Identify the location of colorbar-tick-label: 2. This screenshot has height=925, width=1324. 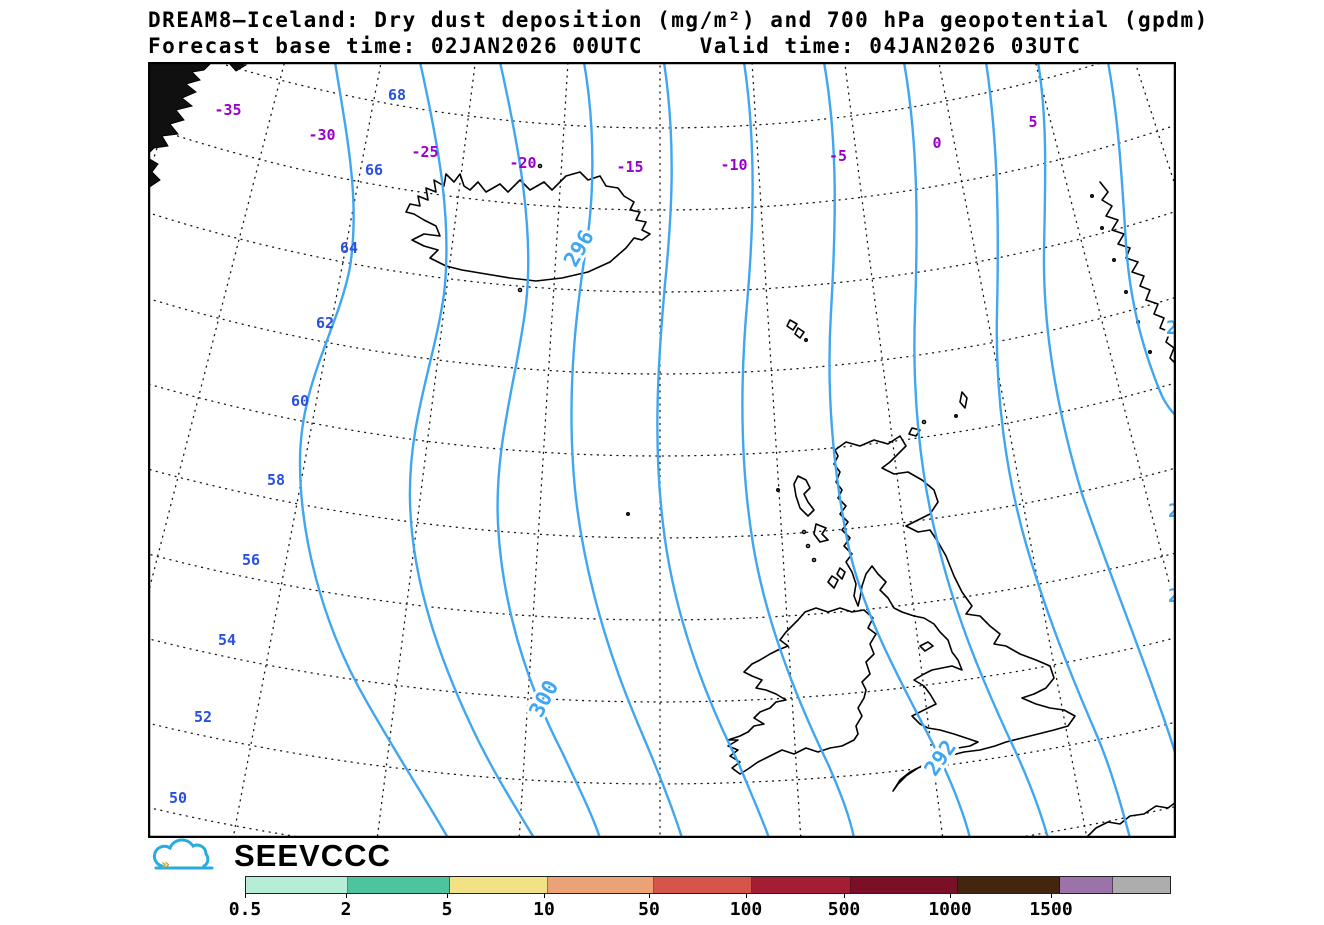
(346, 909).